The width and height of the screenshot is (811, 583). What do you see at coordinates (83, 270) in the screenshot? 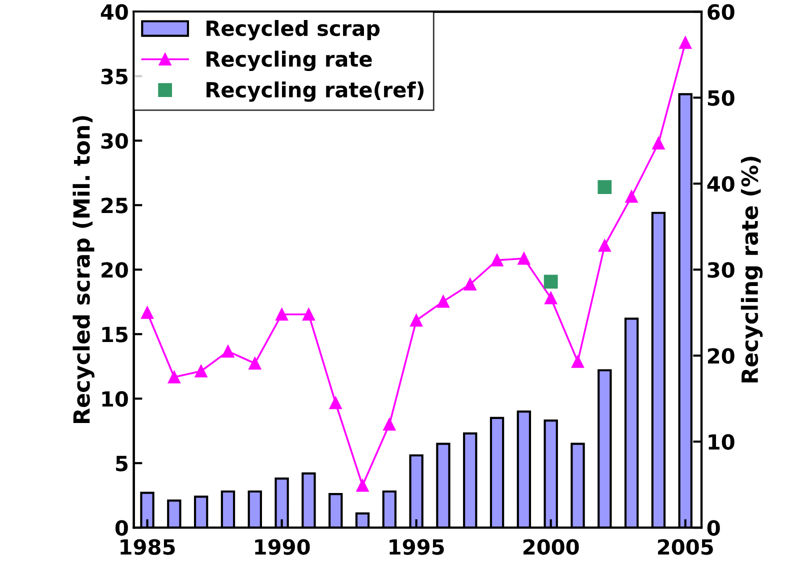
I see `y-axis-title: Recycled scrap (Mil. ton)` at bounding box center [83, 270].